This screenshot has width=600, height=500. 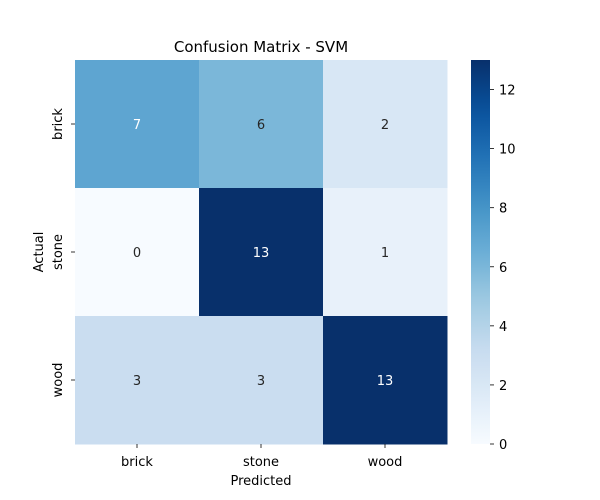 I want to click on cell-value-label: 6, so click(x=261, y=125).